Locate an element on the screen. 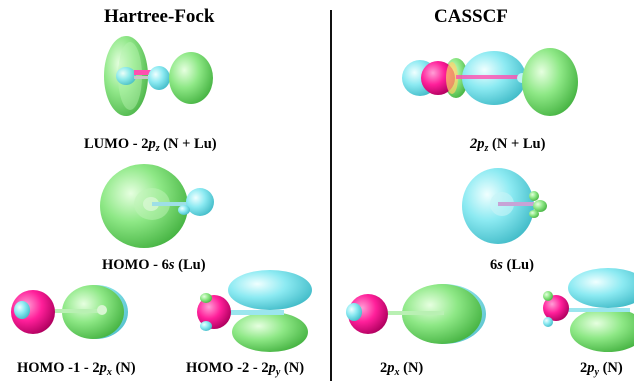  caption-hf-lumo: LUMO - 2pz (N + Lu) is located at coordinates (150, 145).